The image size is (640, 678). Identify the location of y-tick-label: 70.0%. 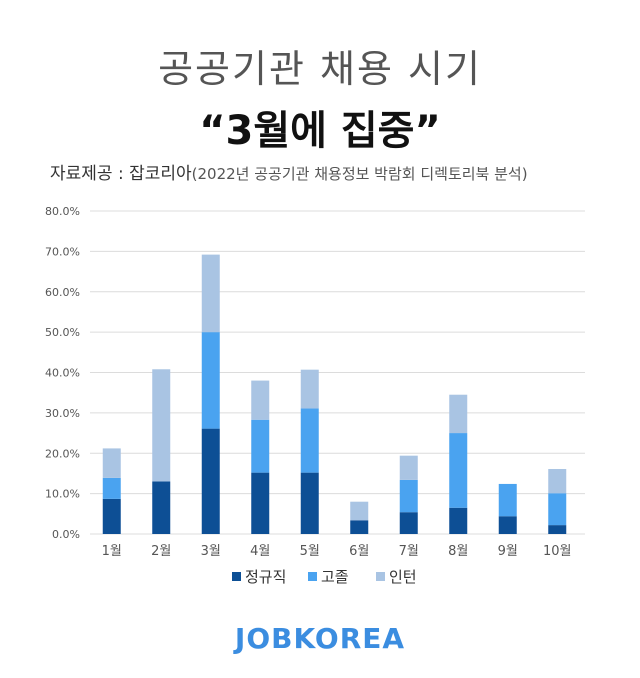
(62, 251).